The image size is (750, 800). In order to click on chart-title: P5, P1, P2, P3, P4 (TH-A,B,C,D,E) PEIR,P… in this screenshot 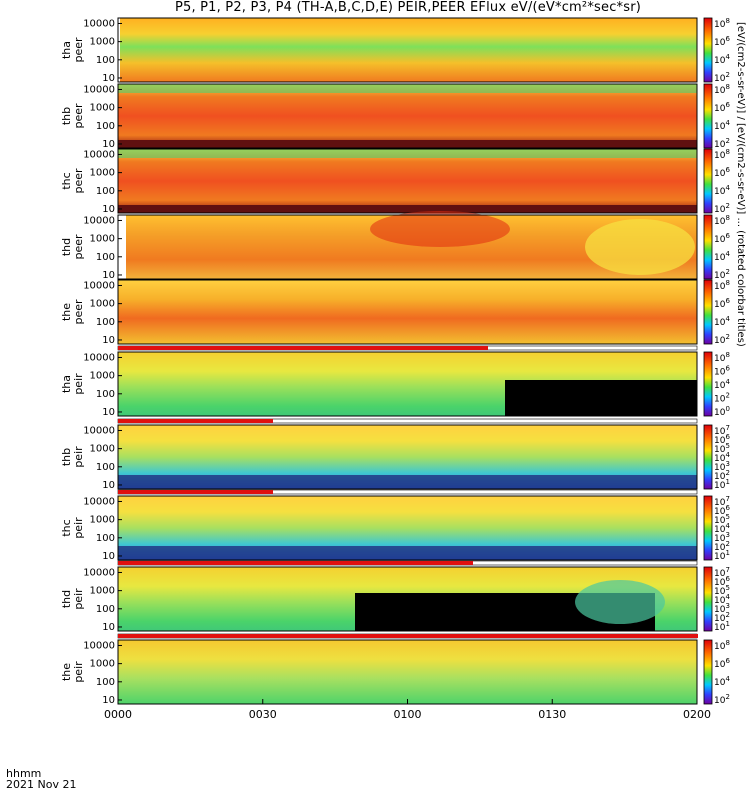, I will do `click(408, 7)`.